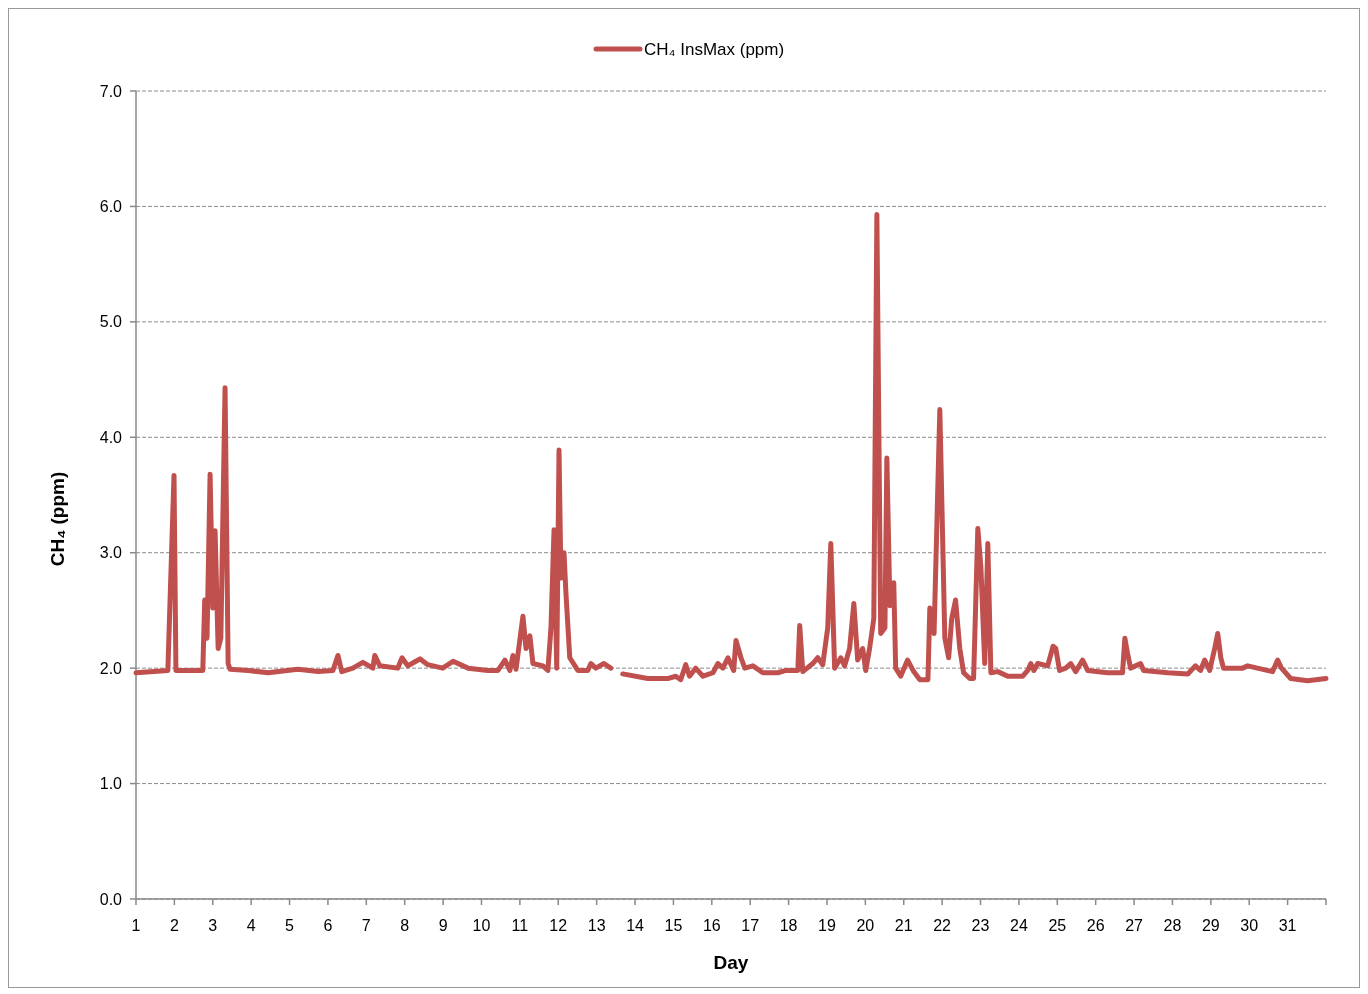 This screenshot has width=1368, height=994. What do you see at coordinates (290, 925) in the screenshot?
I see `x-tick-label: 5` at bounding box center [290, 925].